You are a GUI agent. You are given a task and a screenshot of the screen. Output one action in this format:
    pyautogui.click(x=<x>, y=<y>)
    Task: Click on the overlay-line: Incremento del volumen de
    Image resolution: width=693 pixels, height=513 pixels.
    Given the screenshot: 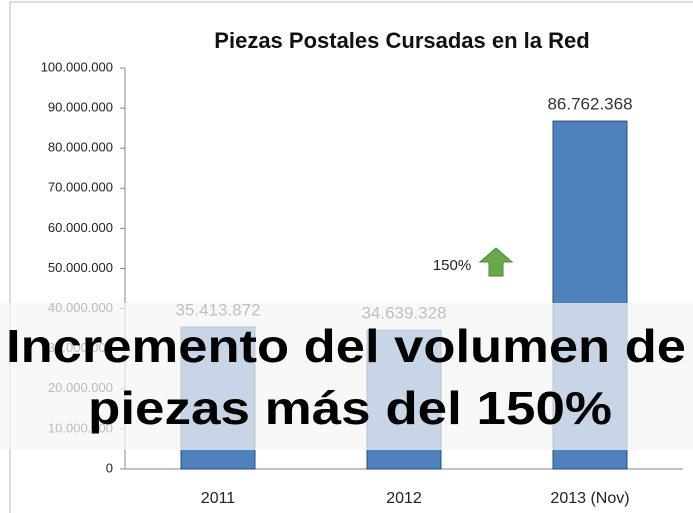 What is the action you would take?
    pyautogui.click(x=346, y=346)
    